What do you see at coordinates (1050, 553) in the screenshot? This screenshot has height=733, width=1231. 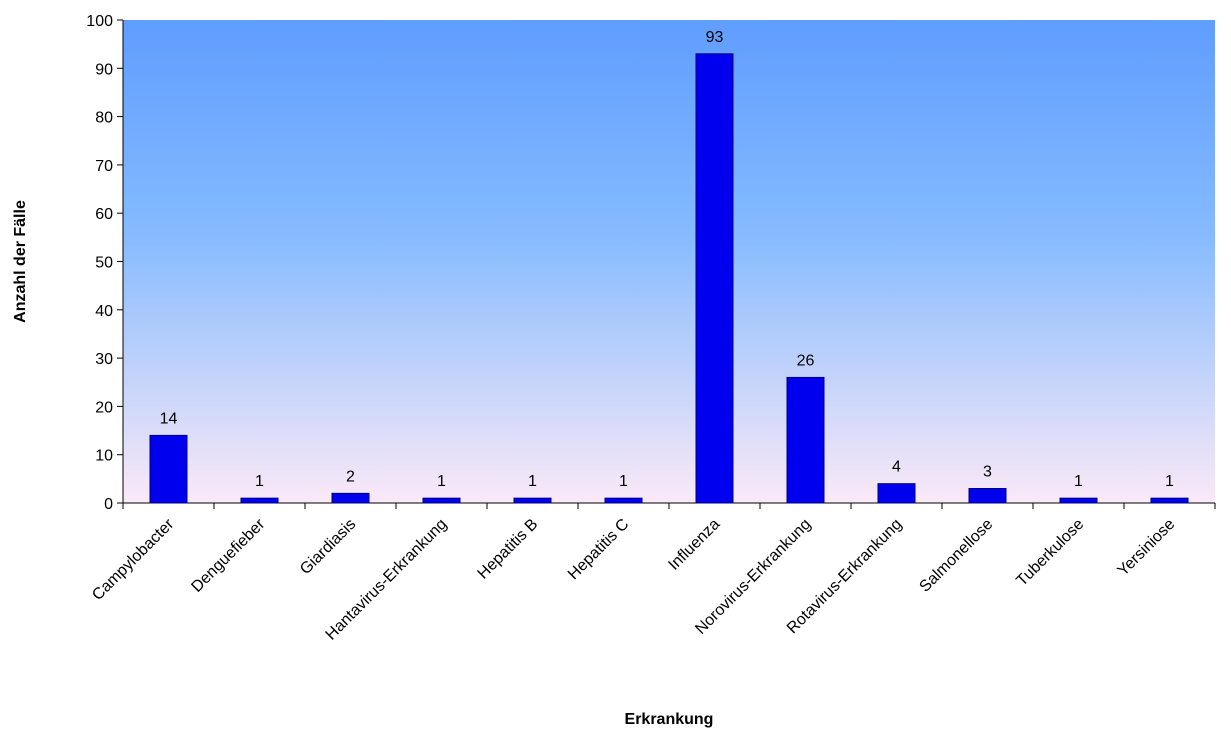 I see `x-tick-label: Tuberkulose` at bounding box center [1050, 553].